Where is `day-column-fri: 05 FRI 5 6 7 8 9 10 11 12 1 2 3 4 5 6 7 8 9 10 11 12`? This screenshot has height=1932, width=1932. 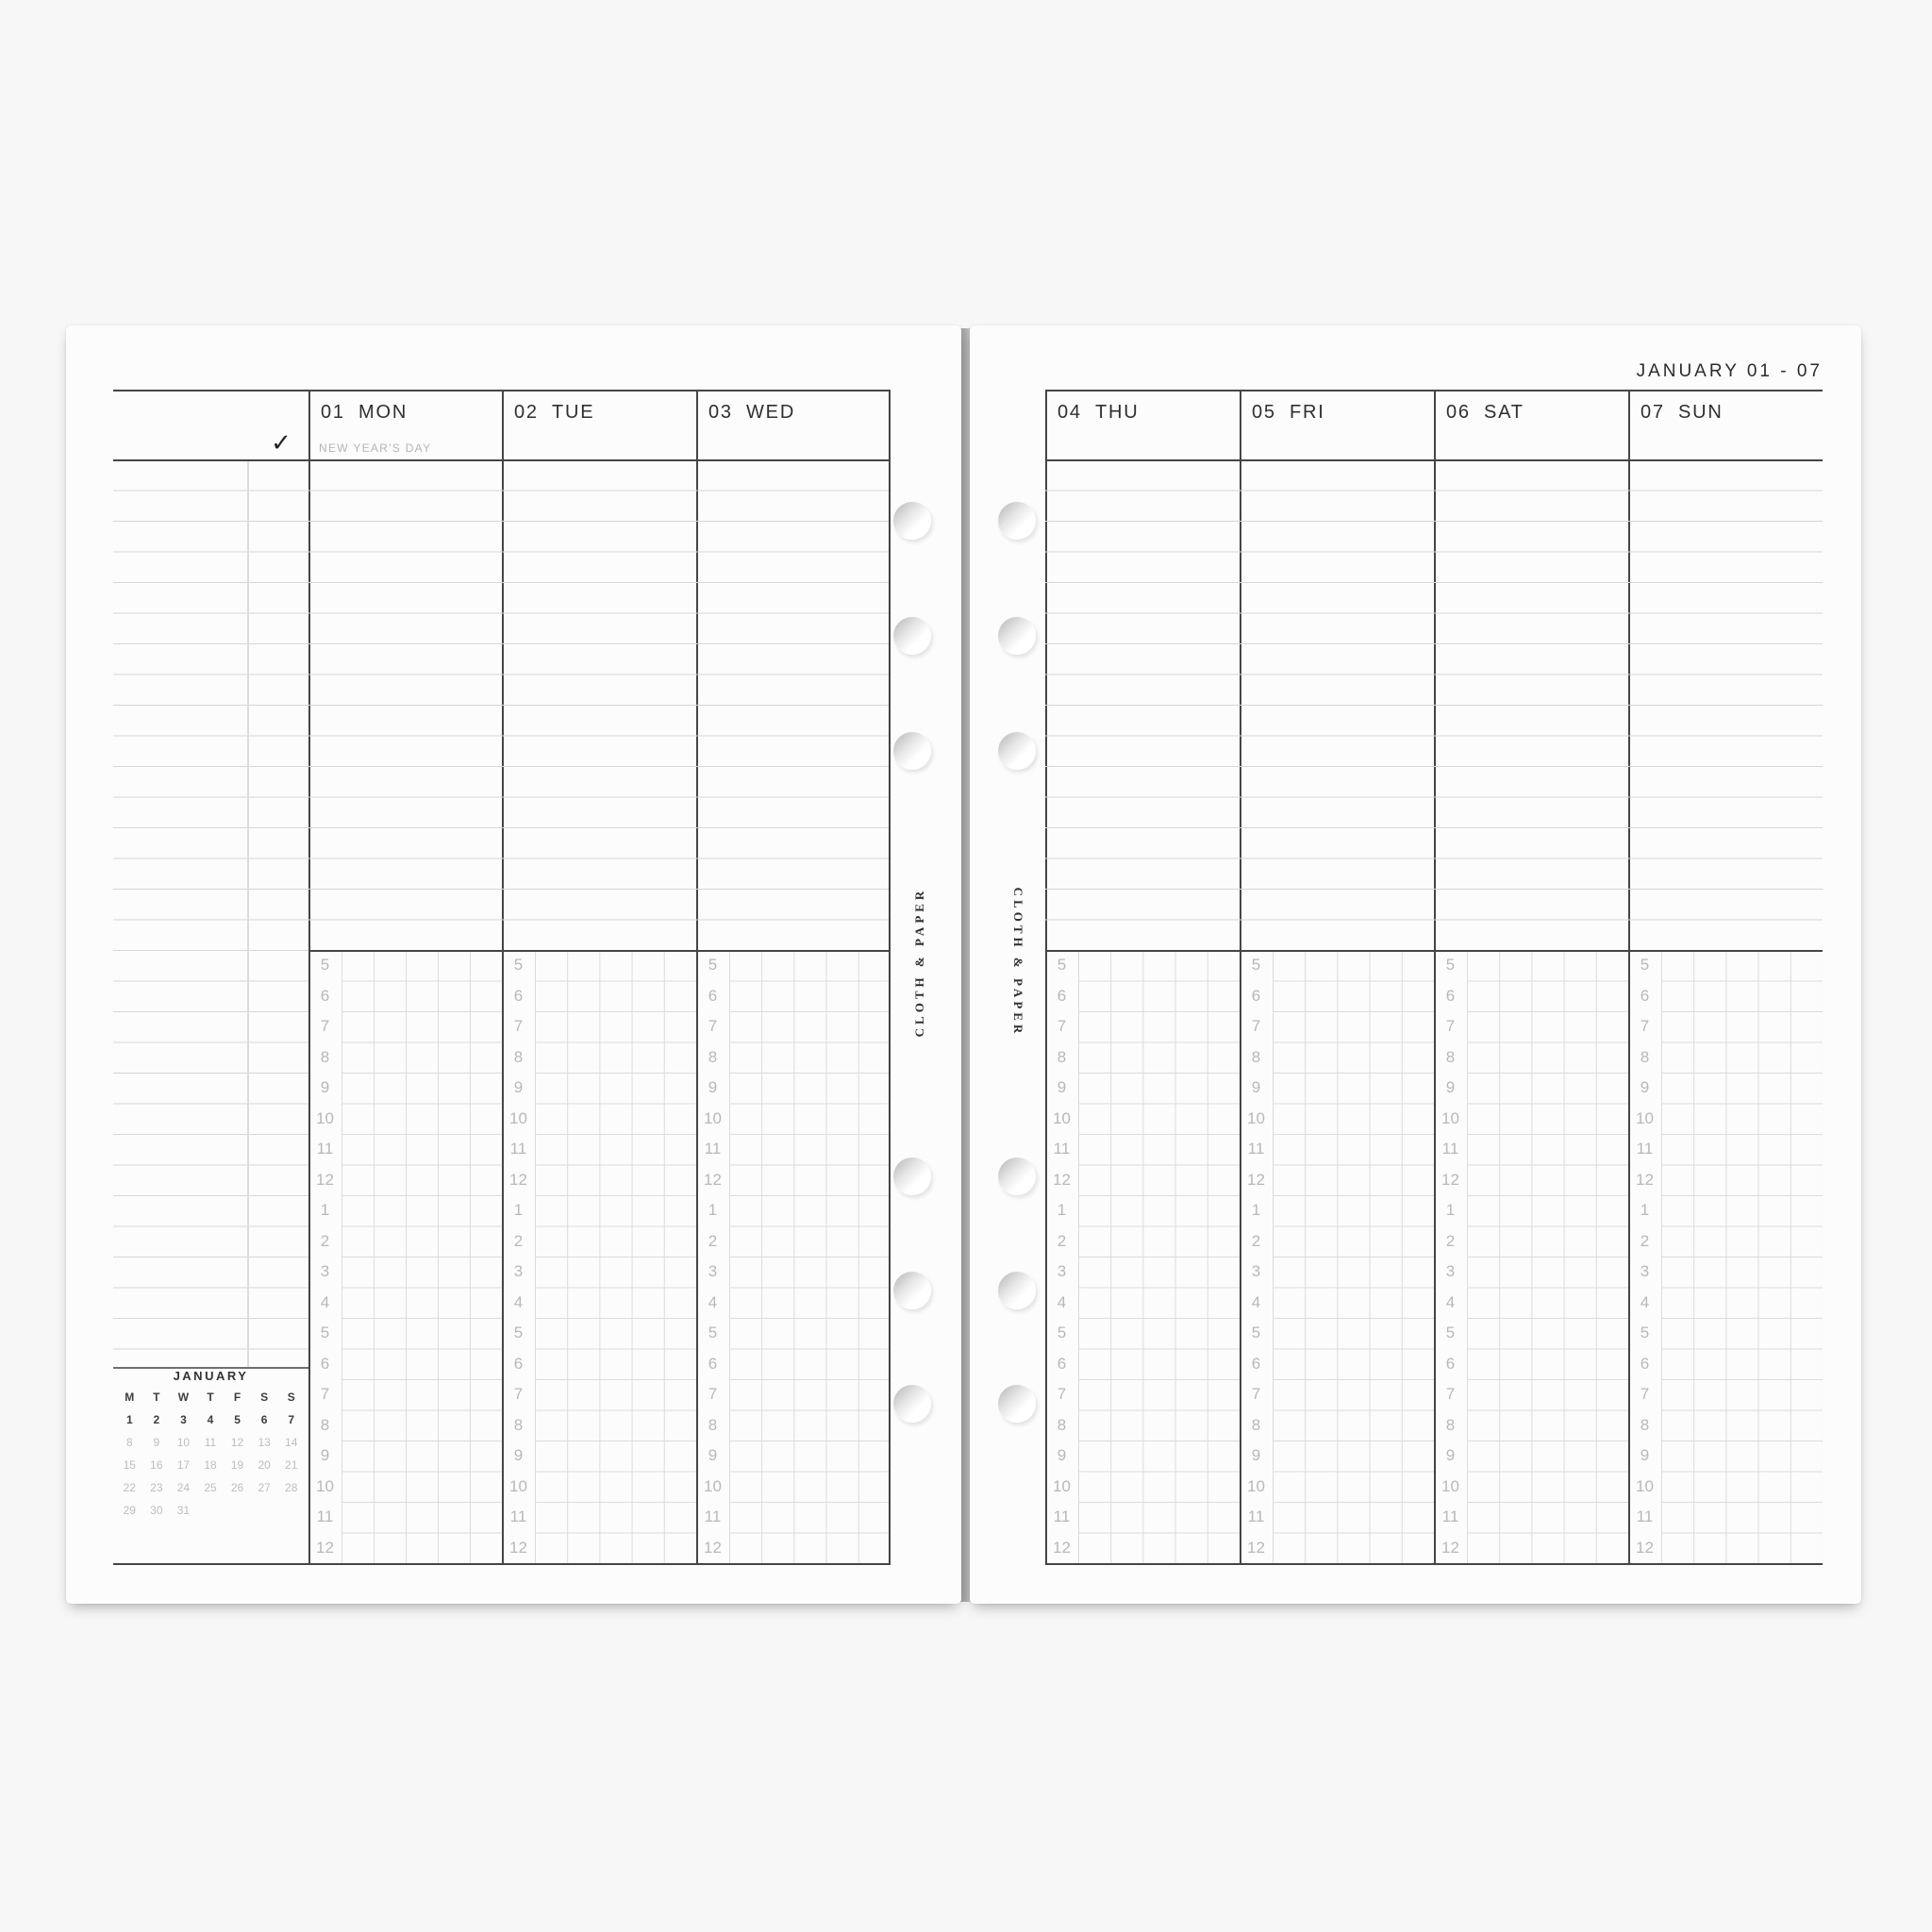 day-column-fri: 05 FRI 5 6 7 8 9 10 11 12 1 2 3 4 5 6 7 8 9 10 11 12 is located at coordinates (1337, 976).